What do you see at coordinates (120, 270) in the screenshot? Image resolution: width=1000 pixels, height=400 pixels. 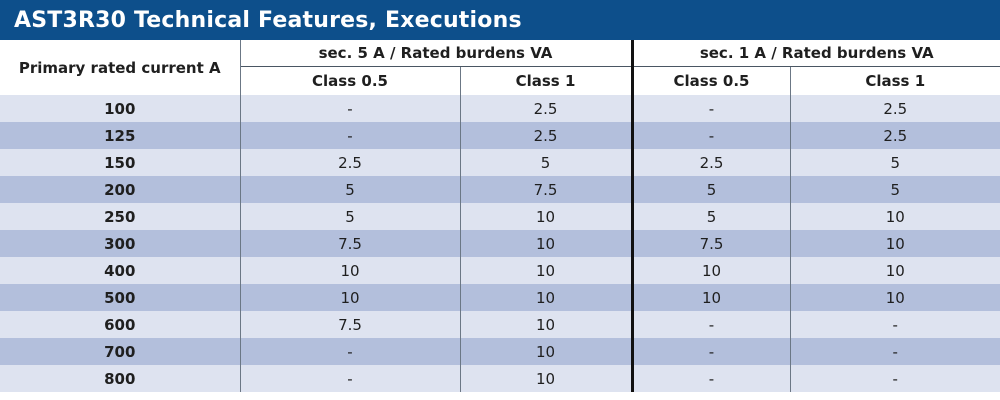 I see `primary-current-cell: 400` at bounding box center [120, 270].